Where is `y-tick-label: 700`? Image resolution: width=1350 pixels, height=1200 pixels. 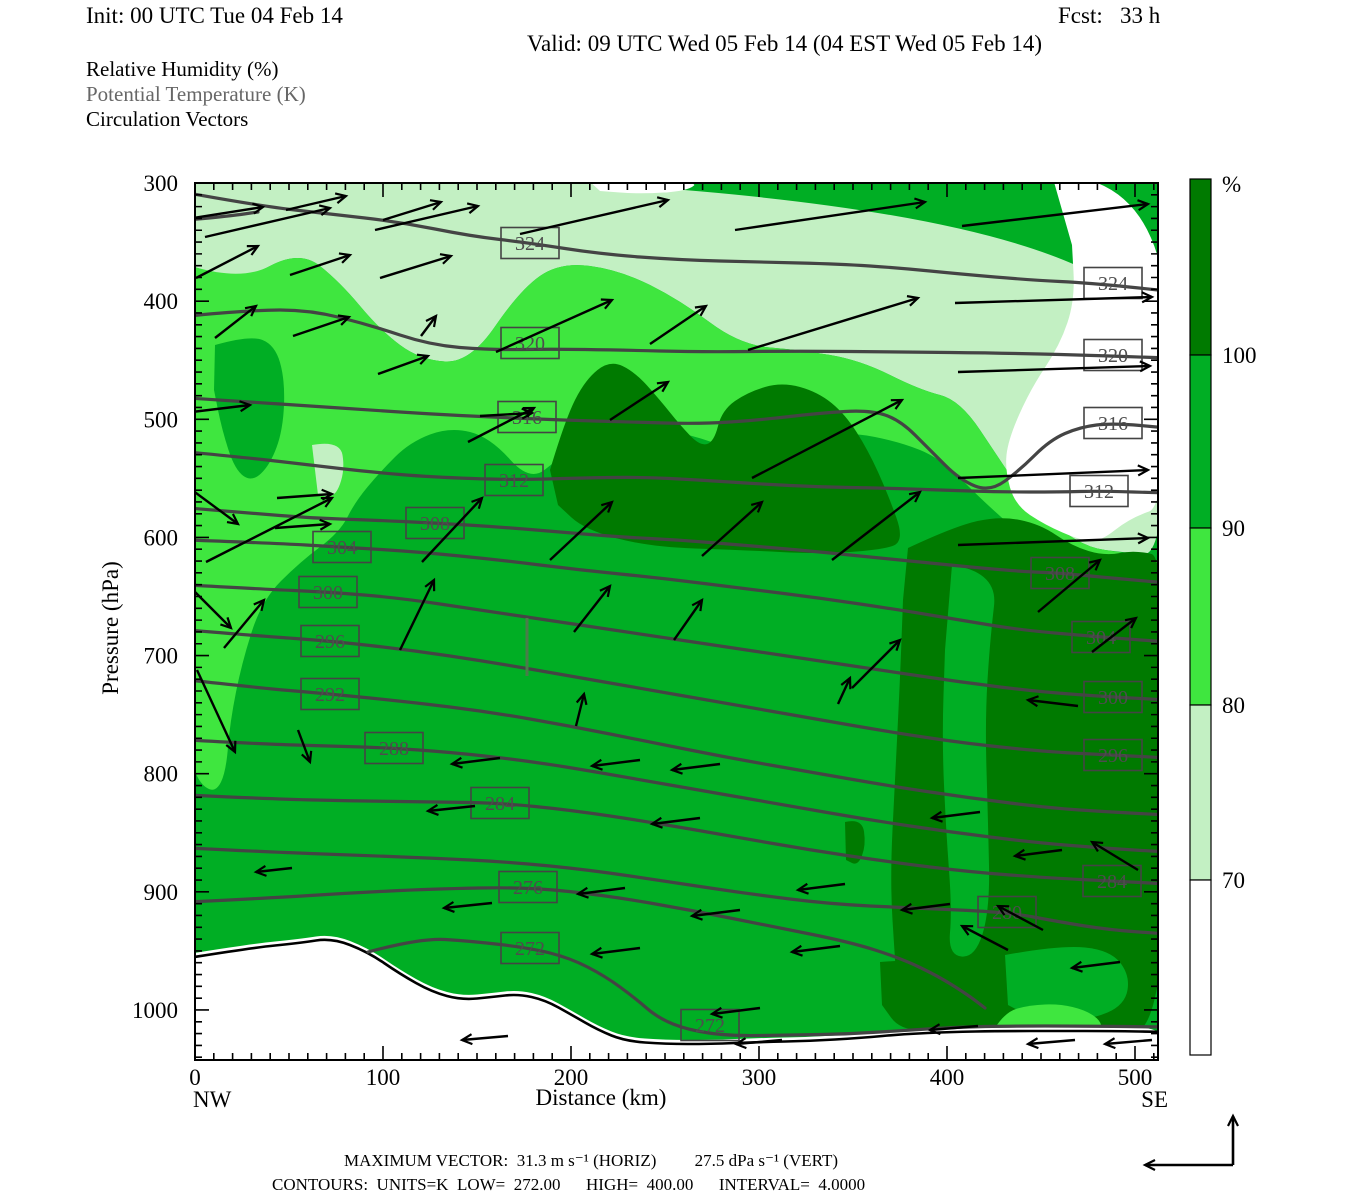
y-tick-label: 700 is located at coordinates (161, 656).